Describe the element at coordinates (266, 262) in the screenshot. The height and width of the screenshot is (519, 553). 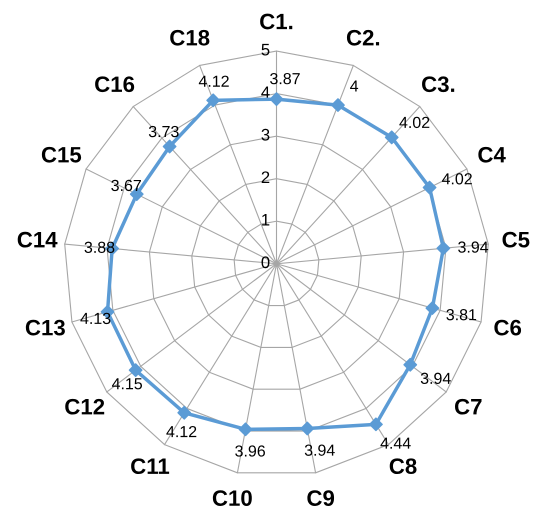
I see `y-tick-label: 0` at that location.